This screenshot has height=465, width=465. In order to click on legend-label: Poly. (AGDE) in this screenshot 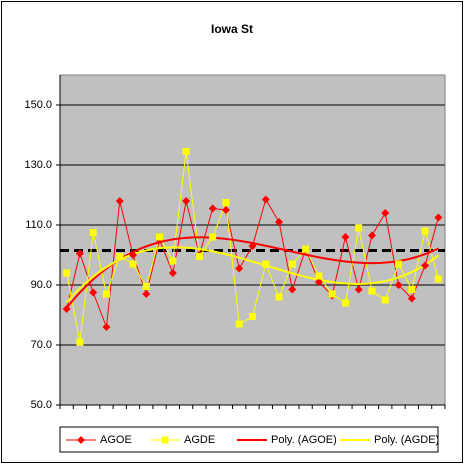, I will do `click(406, 440)`.